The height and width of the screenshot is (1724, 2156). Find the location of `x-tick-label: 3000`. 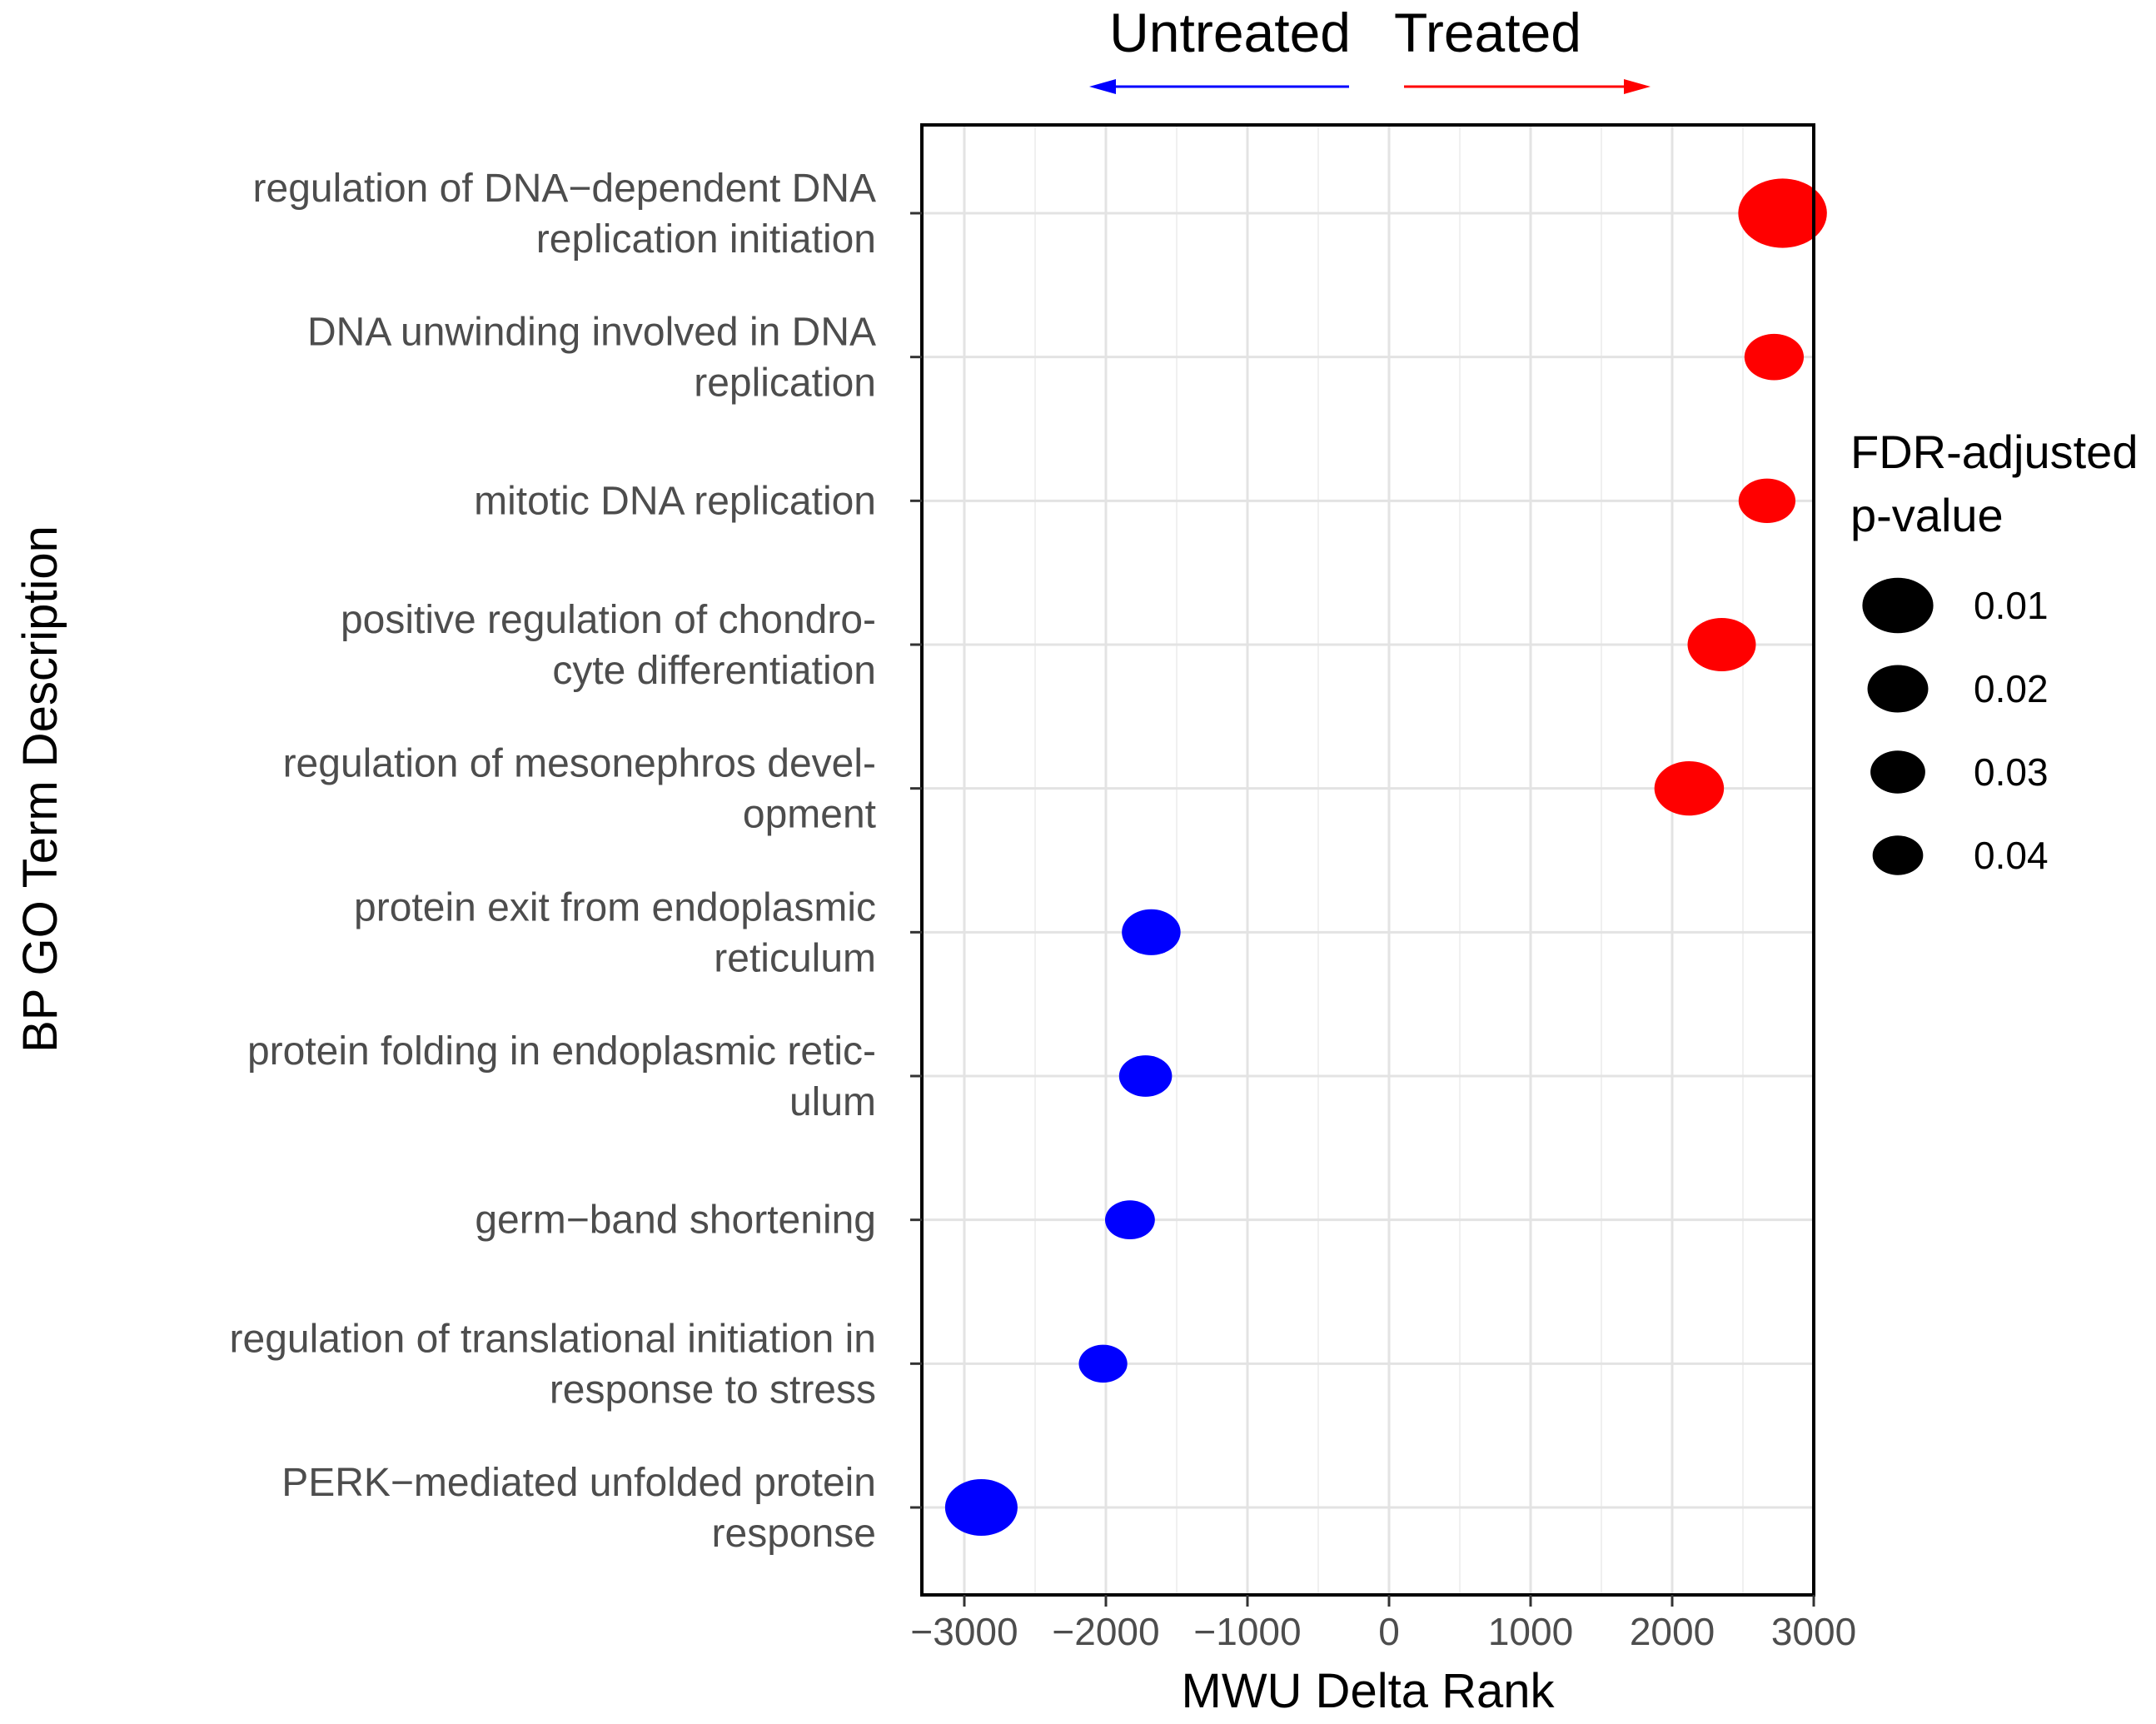

x-tick-label: 3000 is located at coordinates (1814, 1631).